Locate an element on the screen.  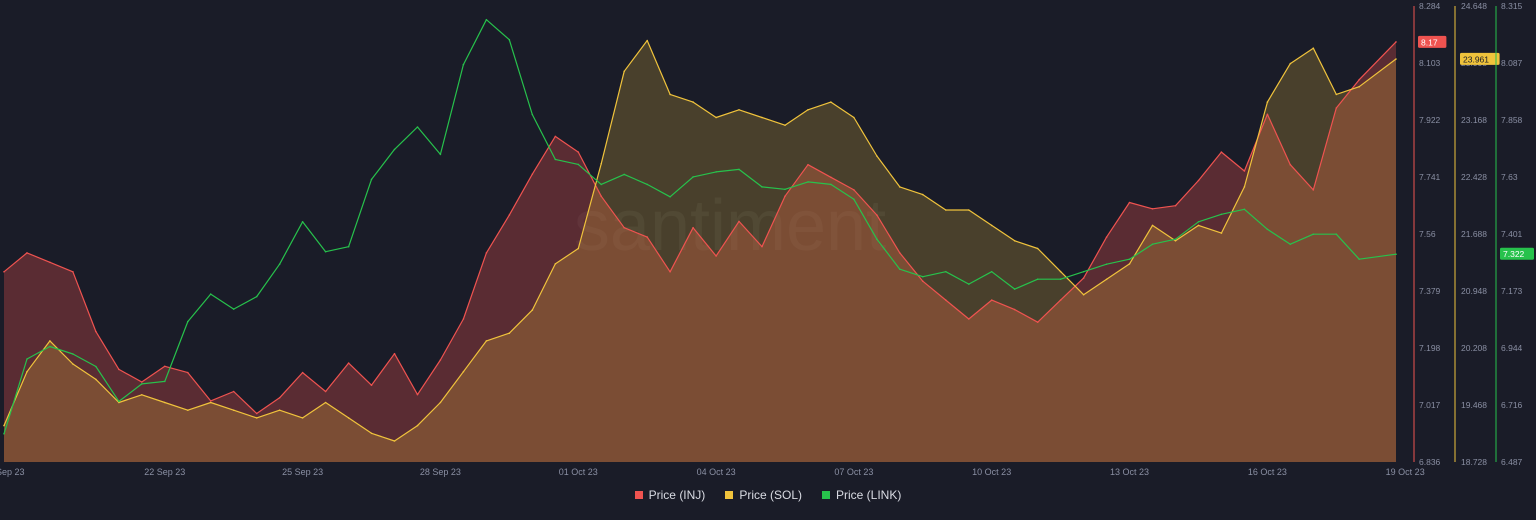
legend-item-sol: Price (SOL) is located at coordinates (763, 495).